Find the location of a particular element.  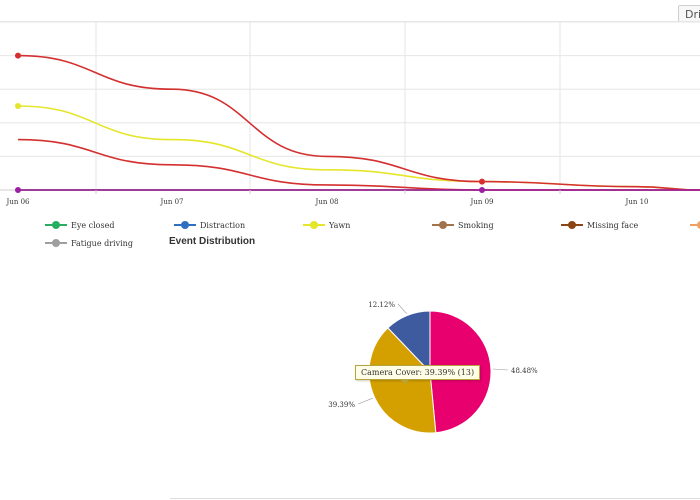

legend-label: Yawn is located at coordinates (340, 225).